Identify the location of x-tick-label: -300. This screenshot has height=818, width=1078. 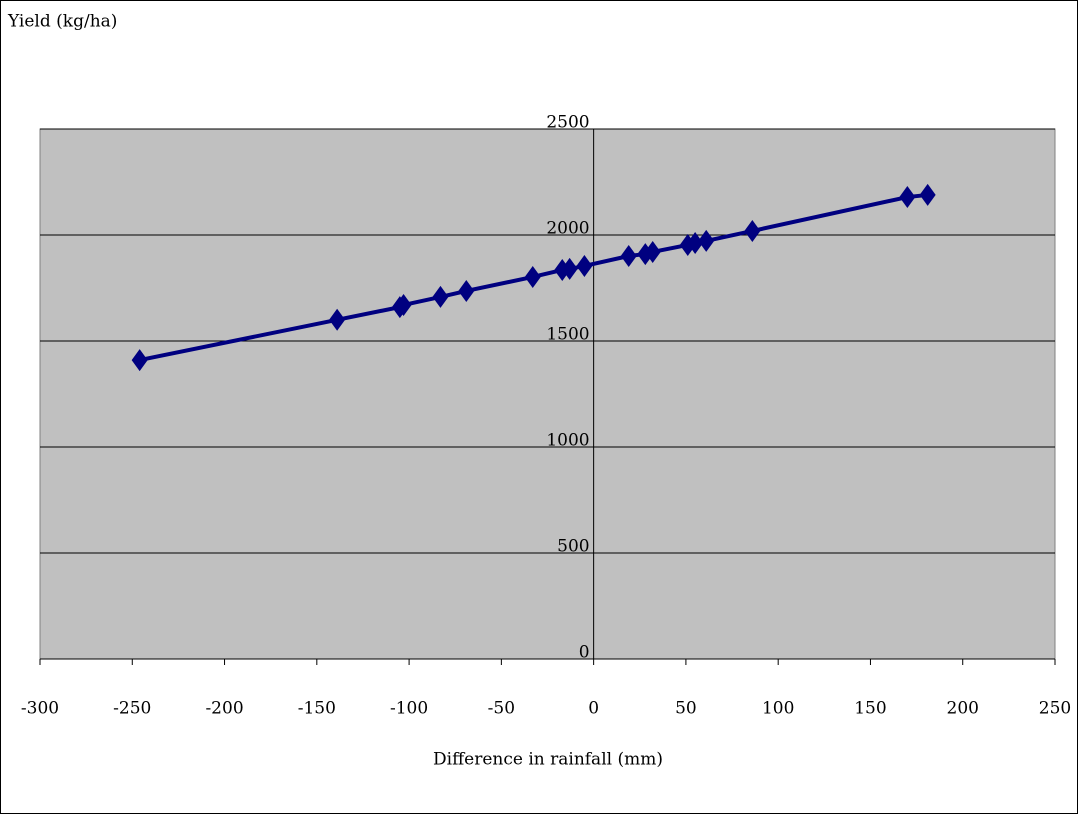
(40, 709).